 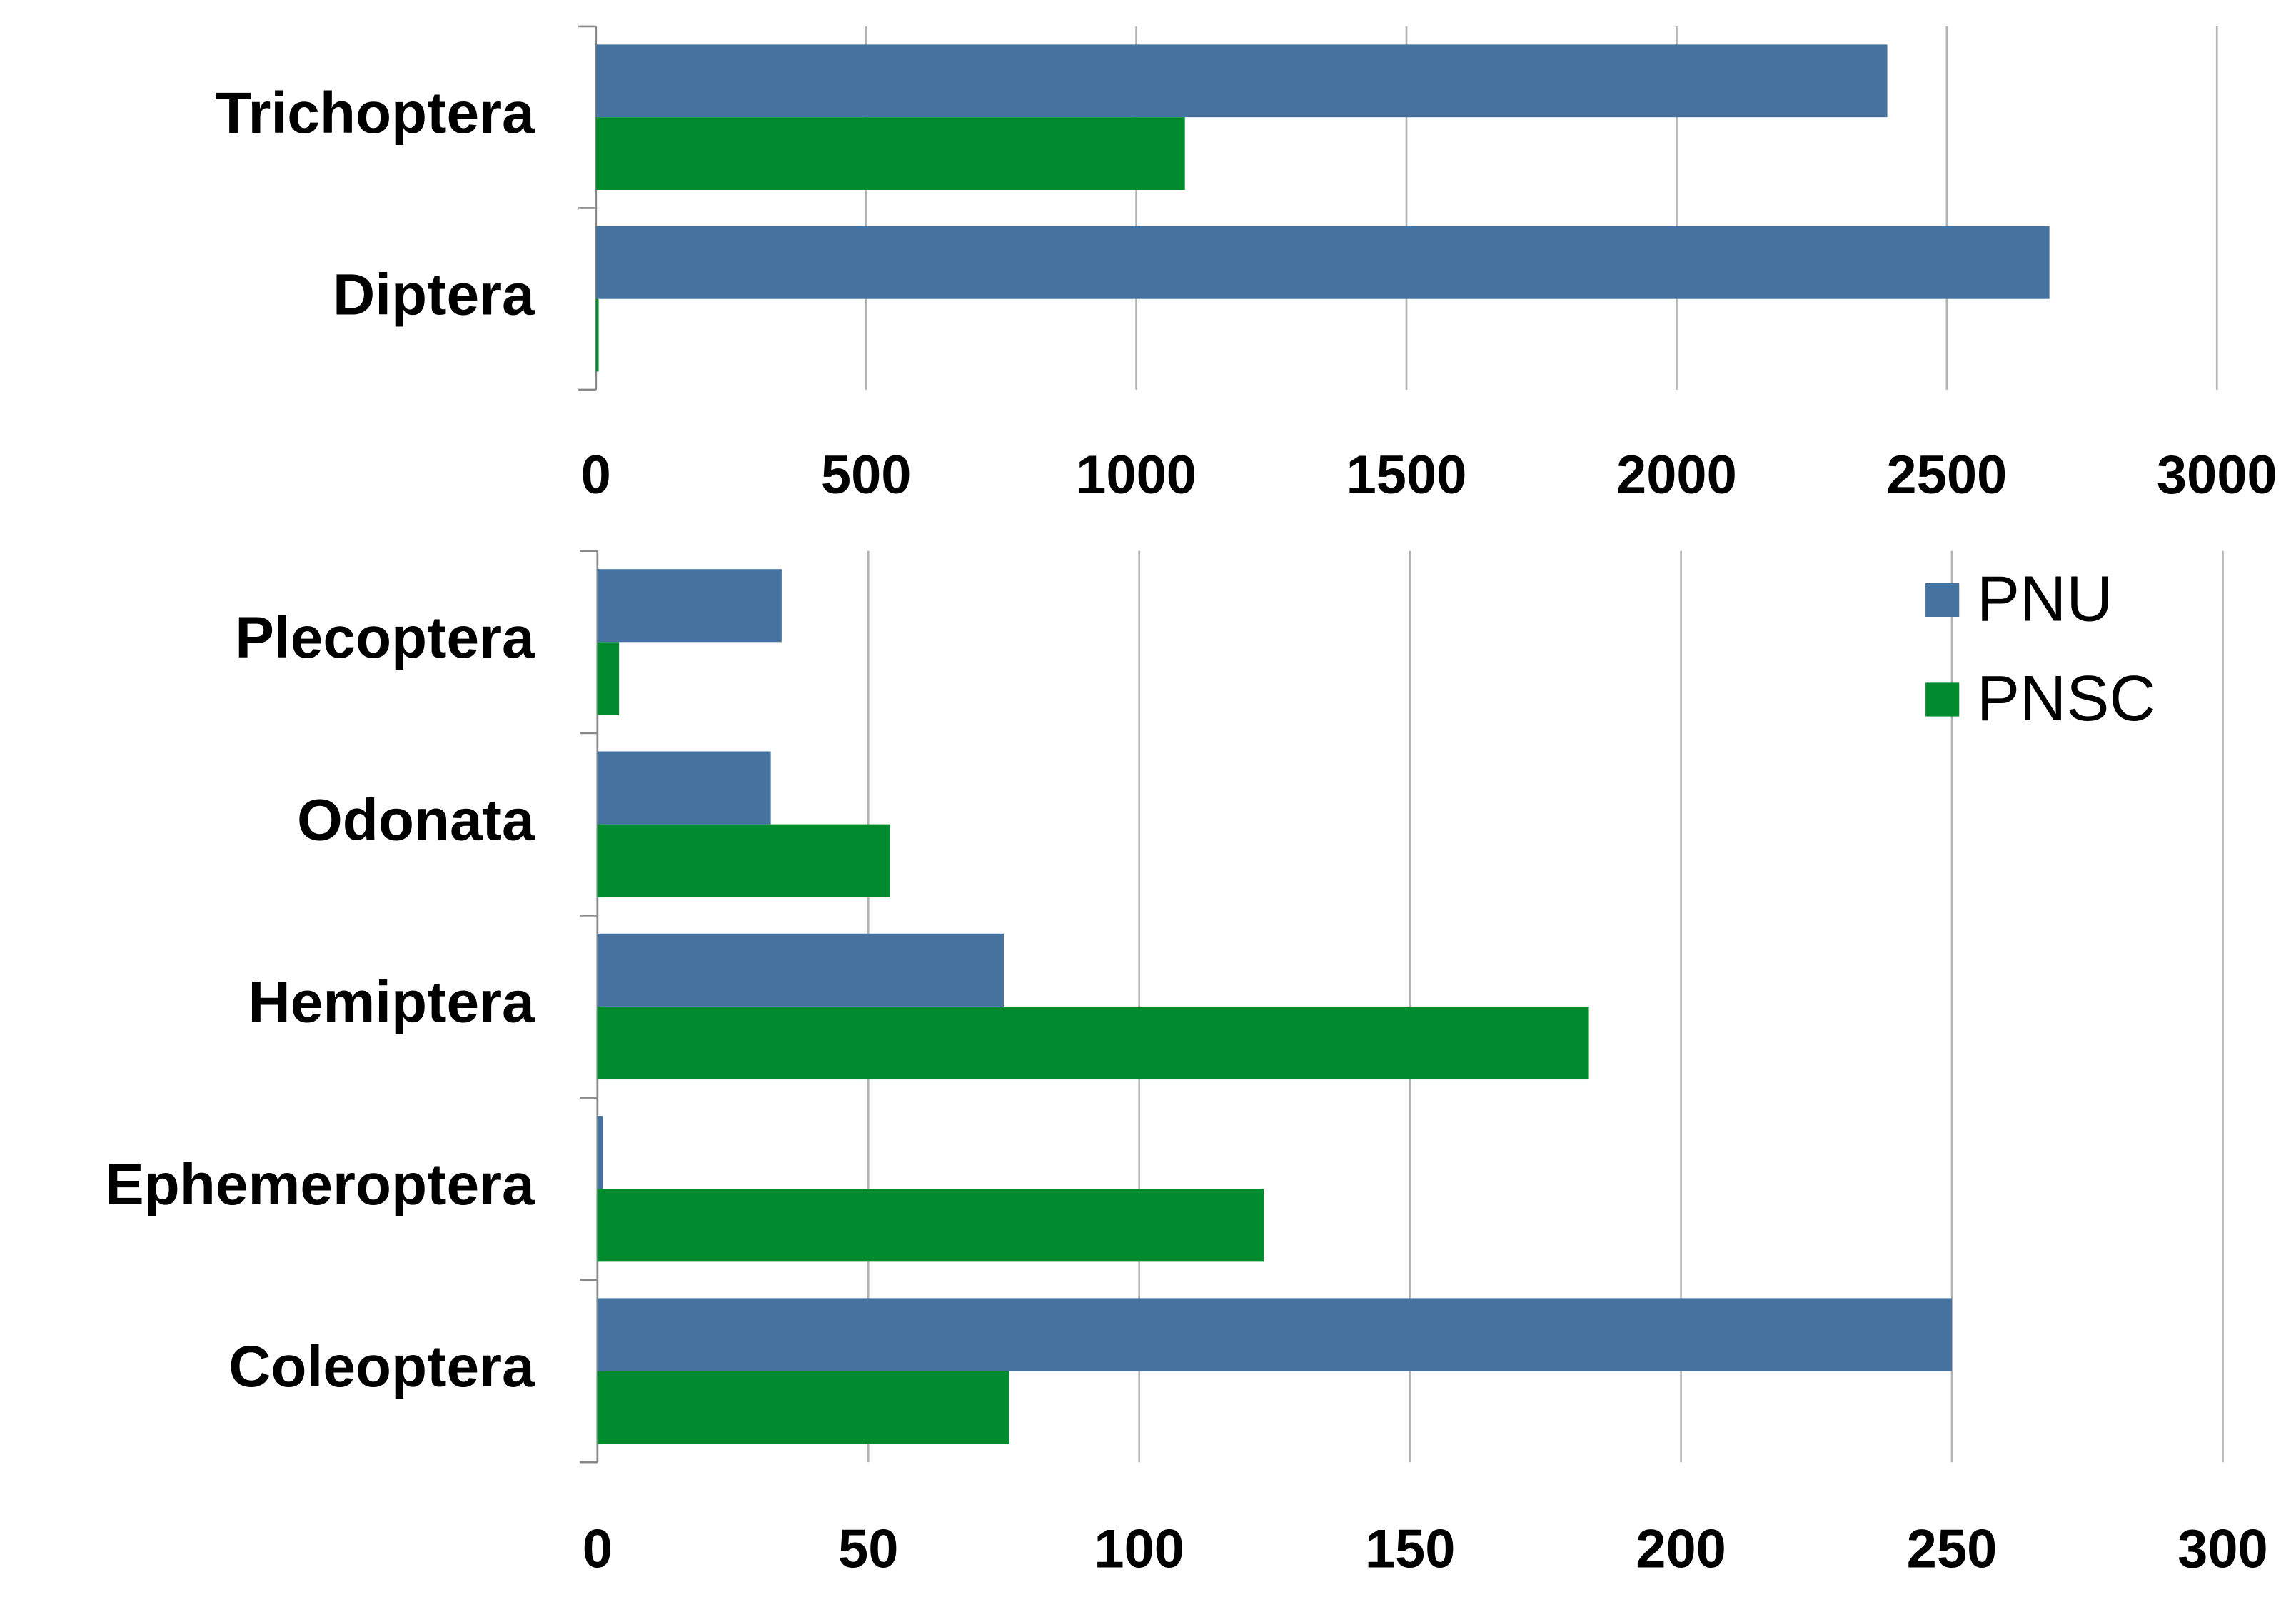 I want to click on x-tick-label: 3000, so click(x=2217, y=475).